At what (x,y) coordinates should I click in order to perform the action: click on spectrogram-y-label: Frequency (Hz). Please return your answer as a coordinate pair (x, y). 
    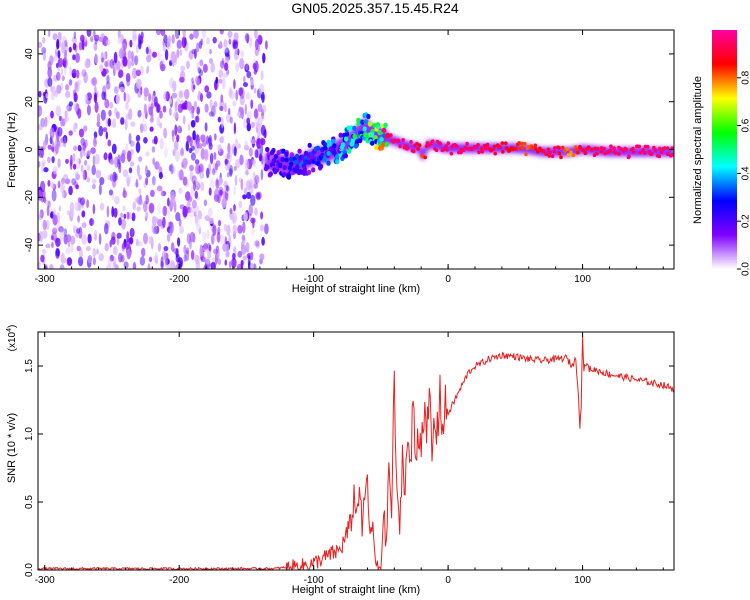
    Looking at the image, I should click on (12, 150).